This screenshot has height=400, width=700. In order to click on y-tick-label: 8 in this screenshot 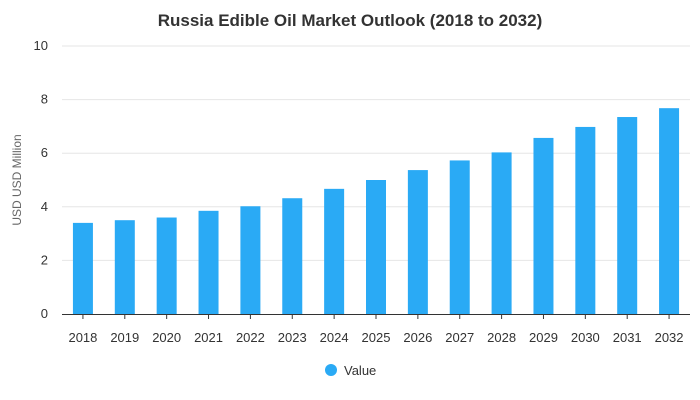, I will do `click(44, 99)`.